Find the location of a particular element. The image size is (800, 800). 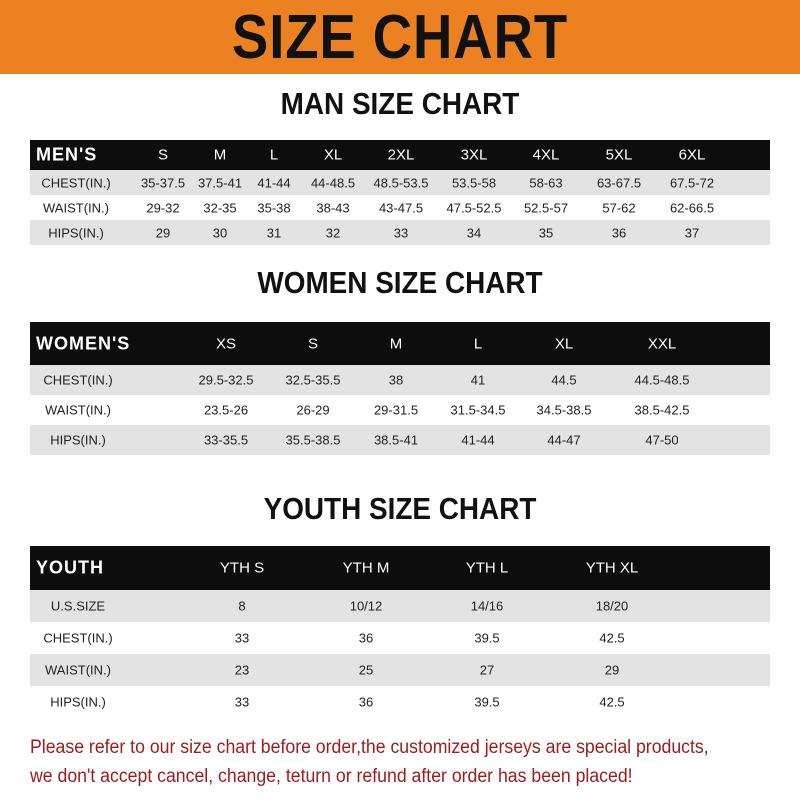

table-cell: 57-62 is located at coordinates (619, 207).